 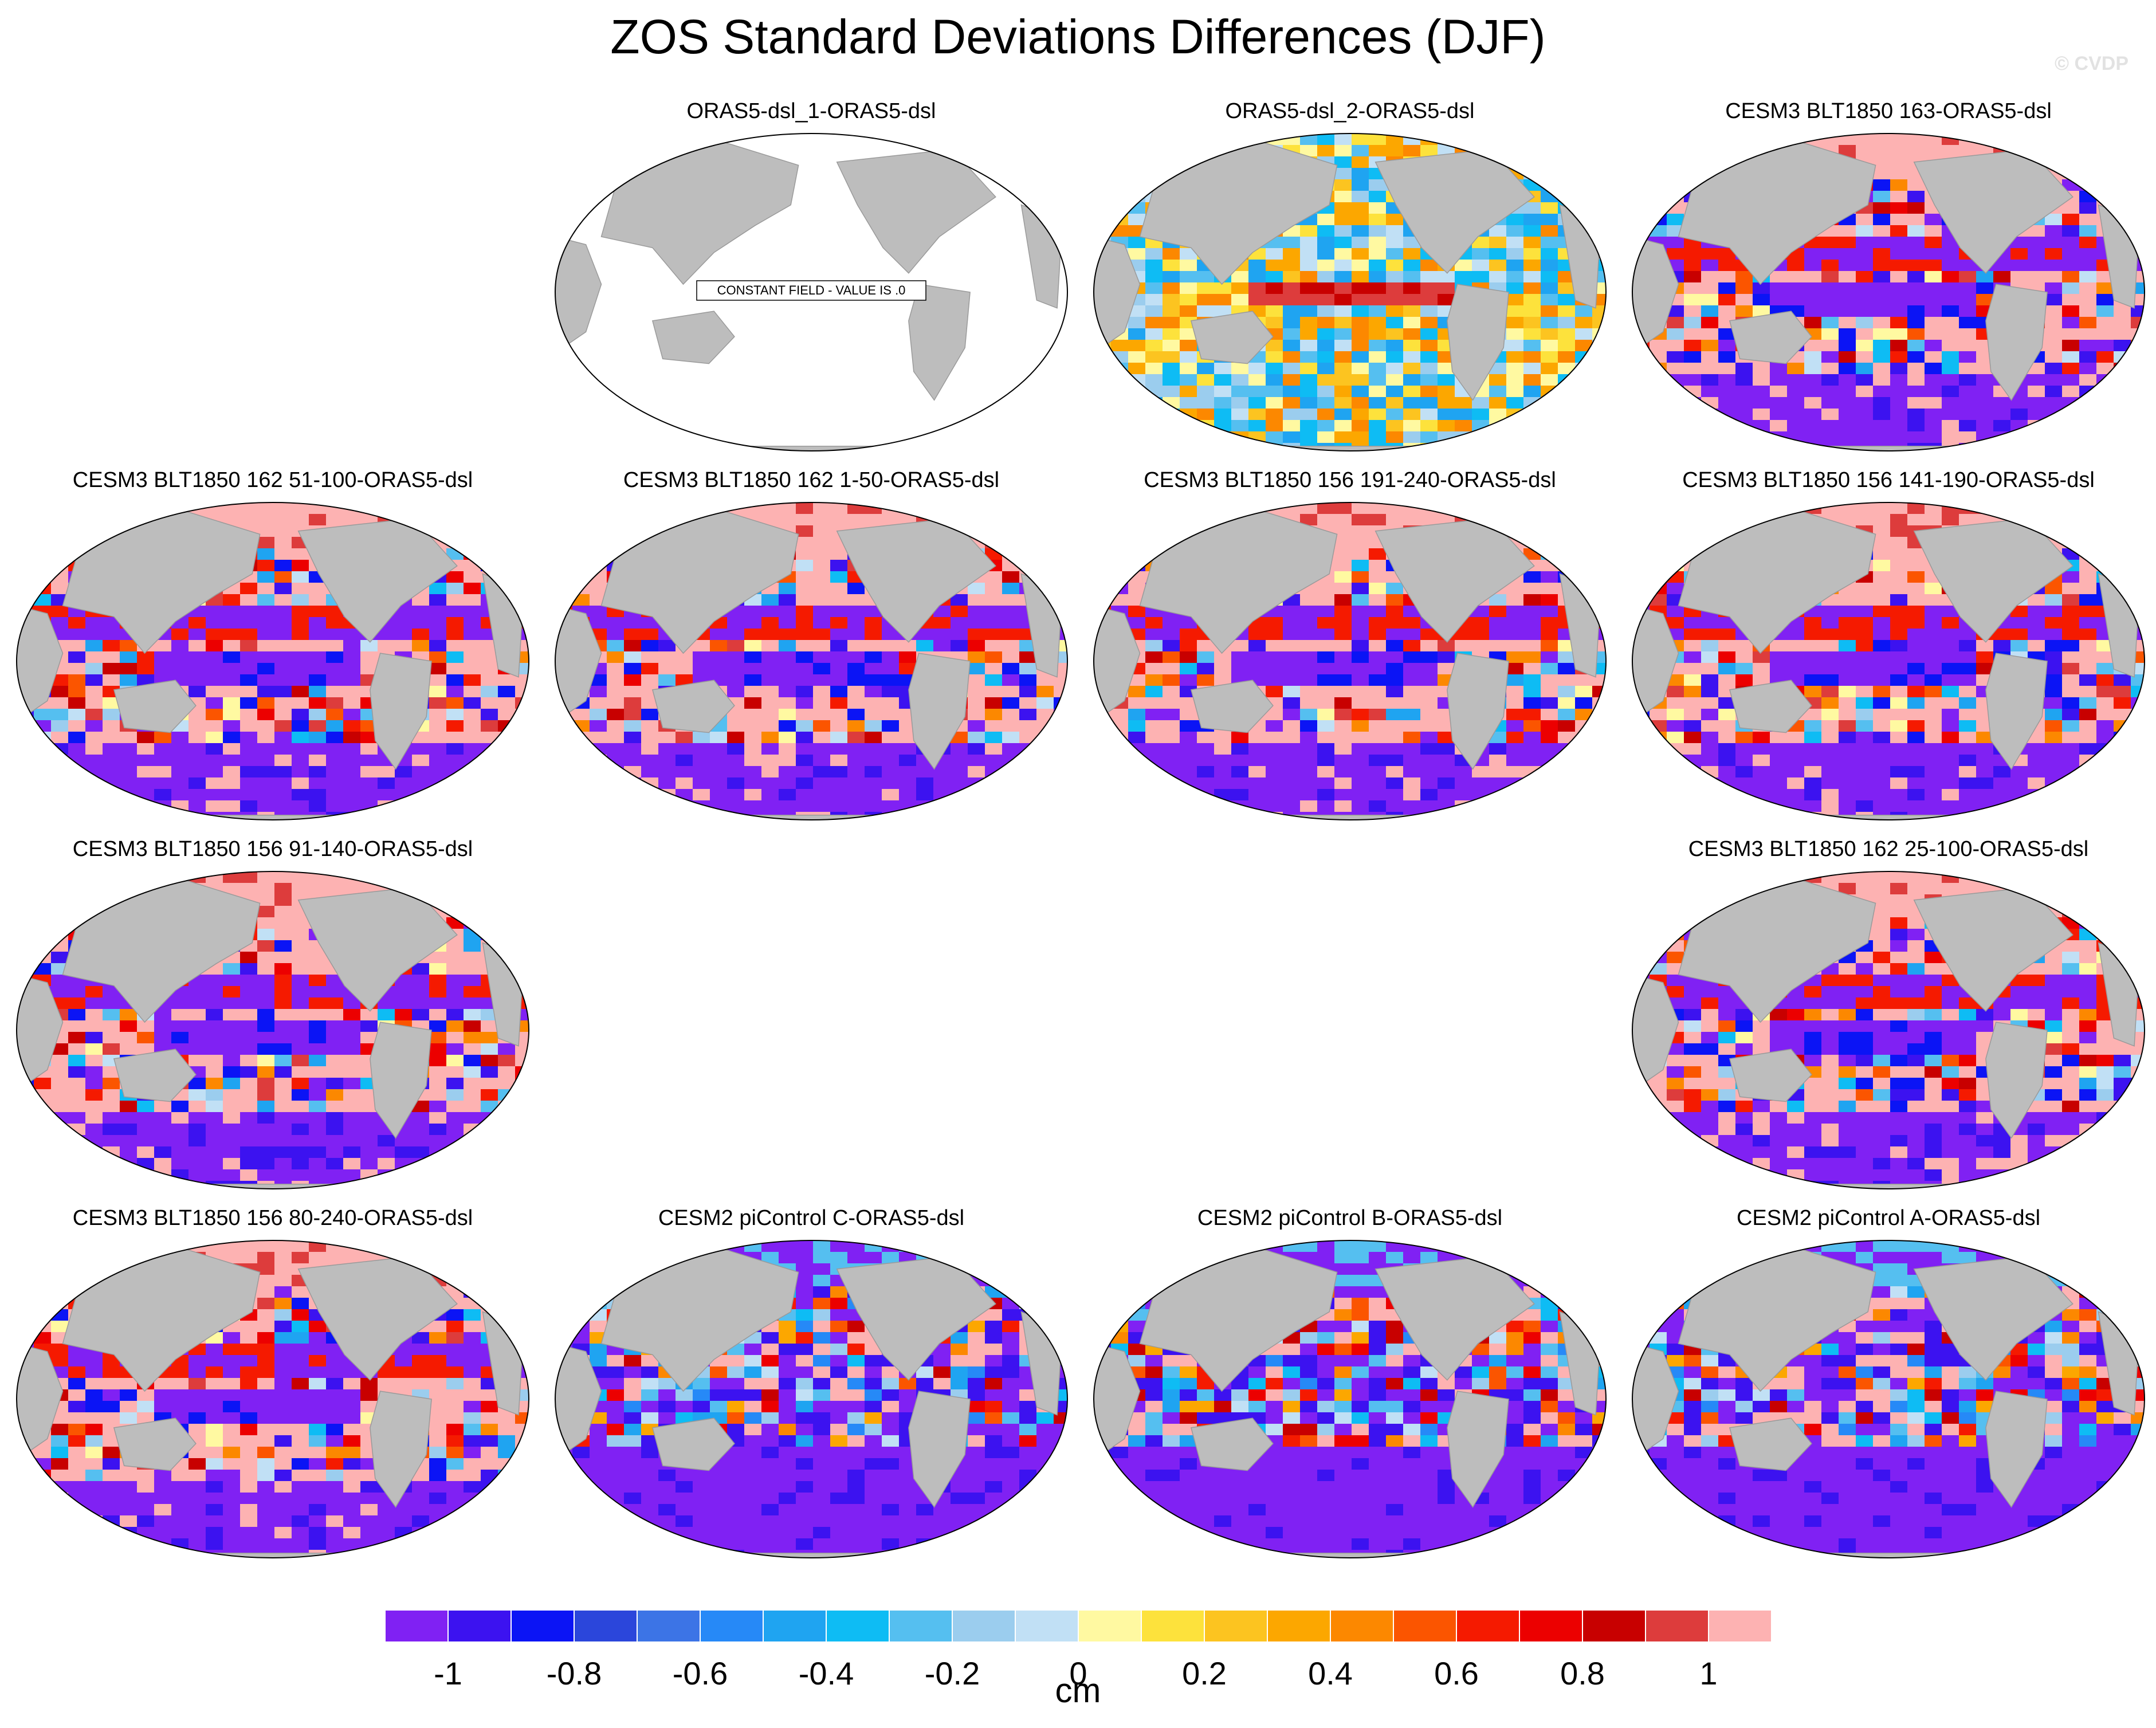 What do you see at coordinates (272, 849) in the screenshot?
I see `panel-title: CESM3 BLT1850 156 91-140-ORAS5-dsl` at bounding box center [272, 849].